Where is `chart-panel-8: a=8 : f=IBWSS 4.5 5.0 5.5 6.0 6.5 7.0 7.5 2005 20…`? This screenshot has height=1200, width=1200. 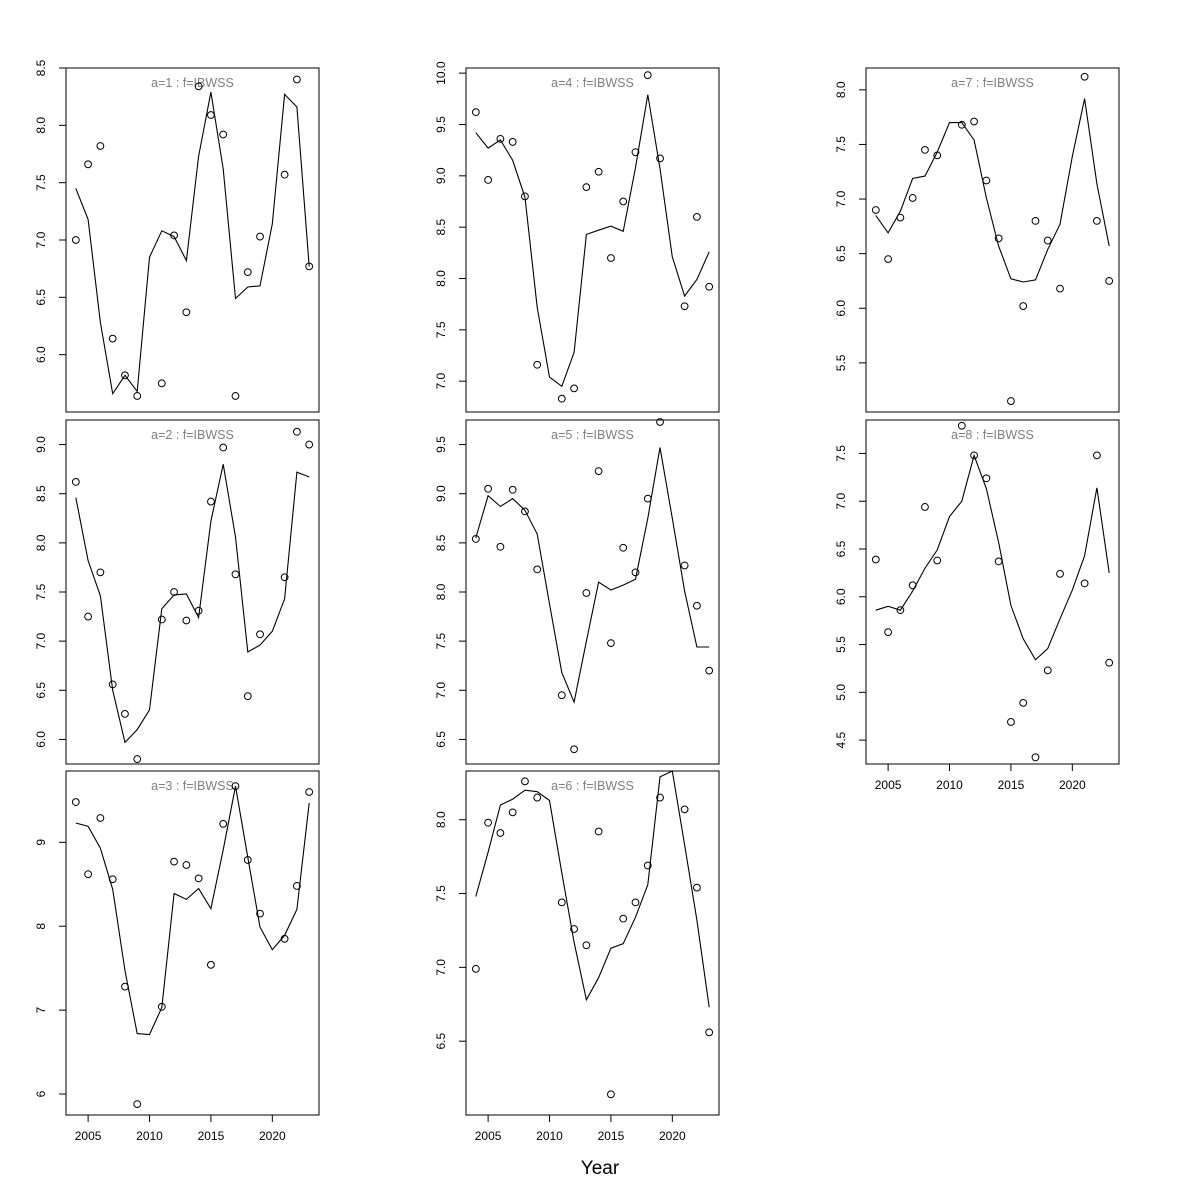
chart-panel-8: a=8 : f=IBWSS 4.5 5.0 5.5 6.0 6.5 7.0 7.5 2005 20… is located at coordinates (977, 605).